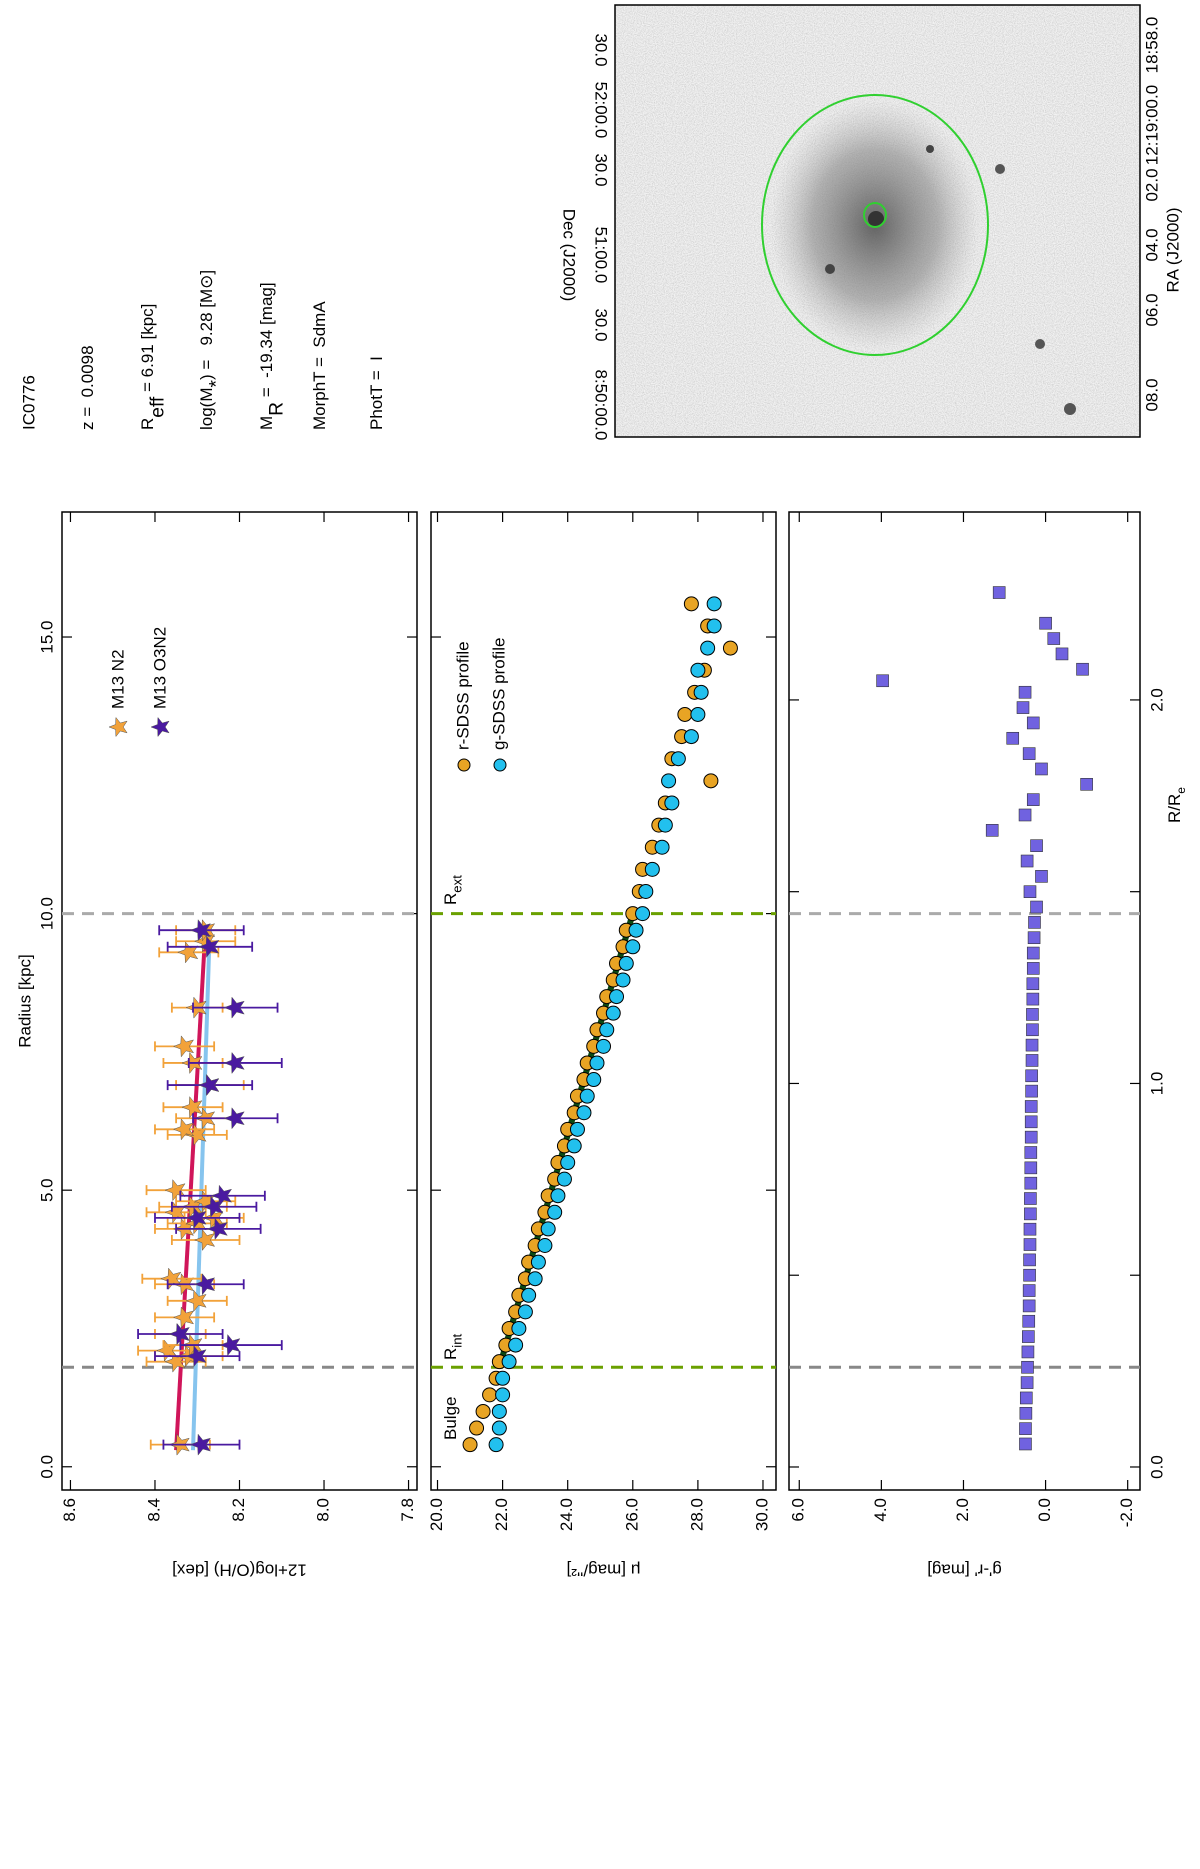 This screenshot has height=1869, width=1200. I want to click on annotation-sub: ext, so click(457, 884).